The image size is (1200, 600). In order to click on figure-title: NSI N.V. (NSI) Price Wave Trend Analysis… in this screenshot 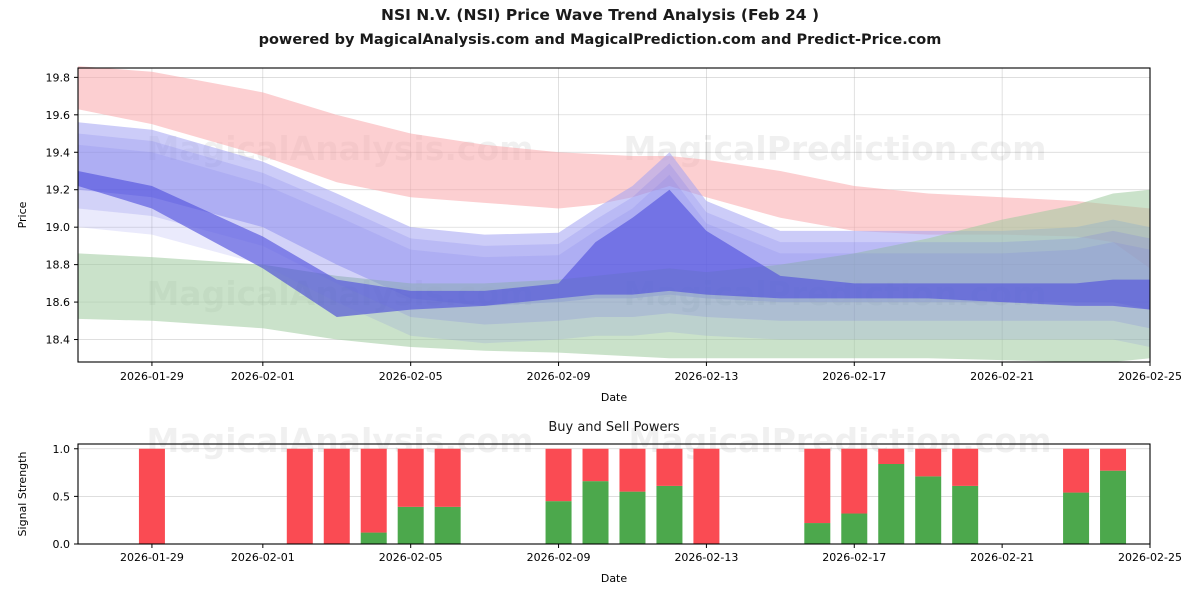, I will do `click(600, 15)`.